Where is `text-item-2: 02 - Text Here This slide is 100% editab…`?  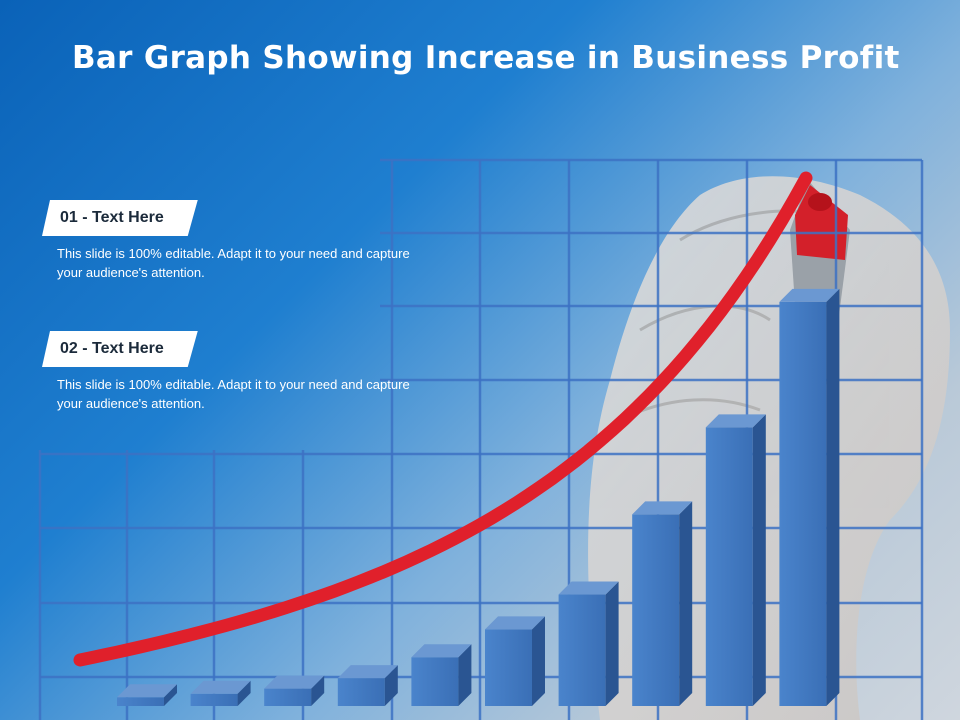
text-item-2: 02 - Text Here This slide is 100% editab… is located at coordinates (232, 372).